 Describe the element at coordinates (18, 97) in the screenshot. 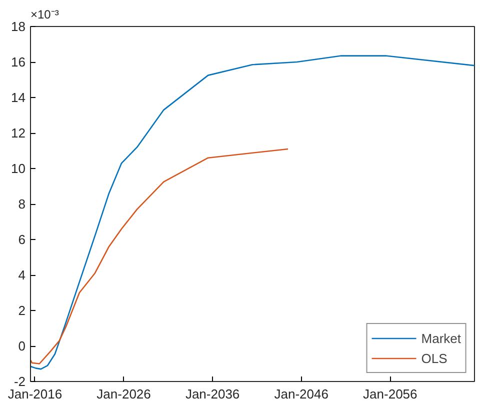

I see `y-tick-label: 14` at that location.